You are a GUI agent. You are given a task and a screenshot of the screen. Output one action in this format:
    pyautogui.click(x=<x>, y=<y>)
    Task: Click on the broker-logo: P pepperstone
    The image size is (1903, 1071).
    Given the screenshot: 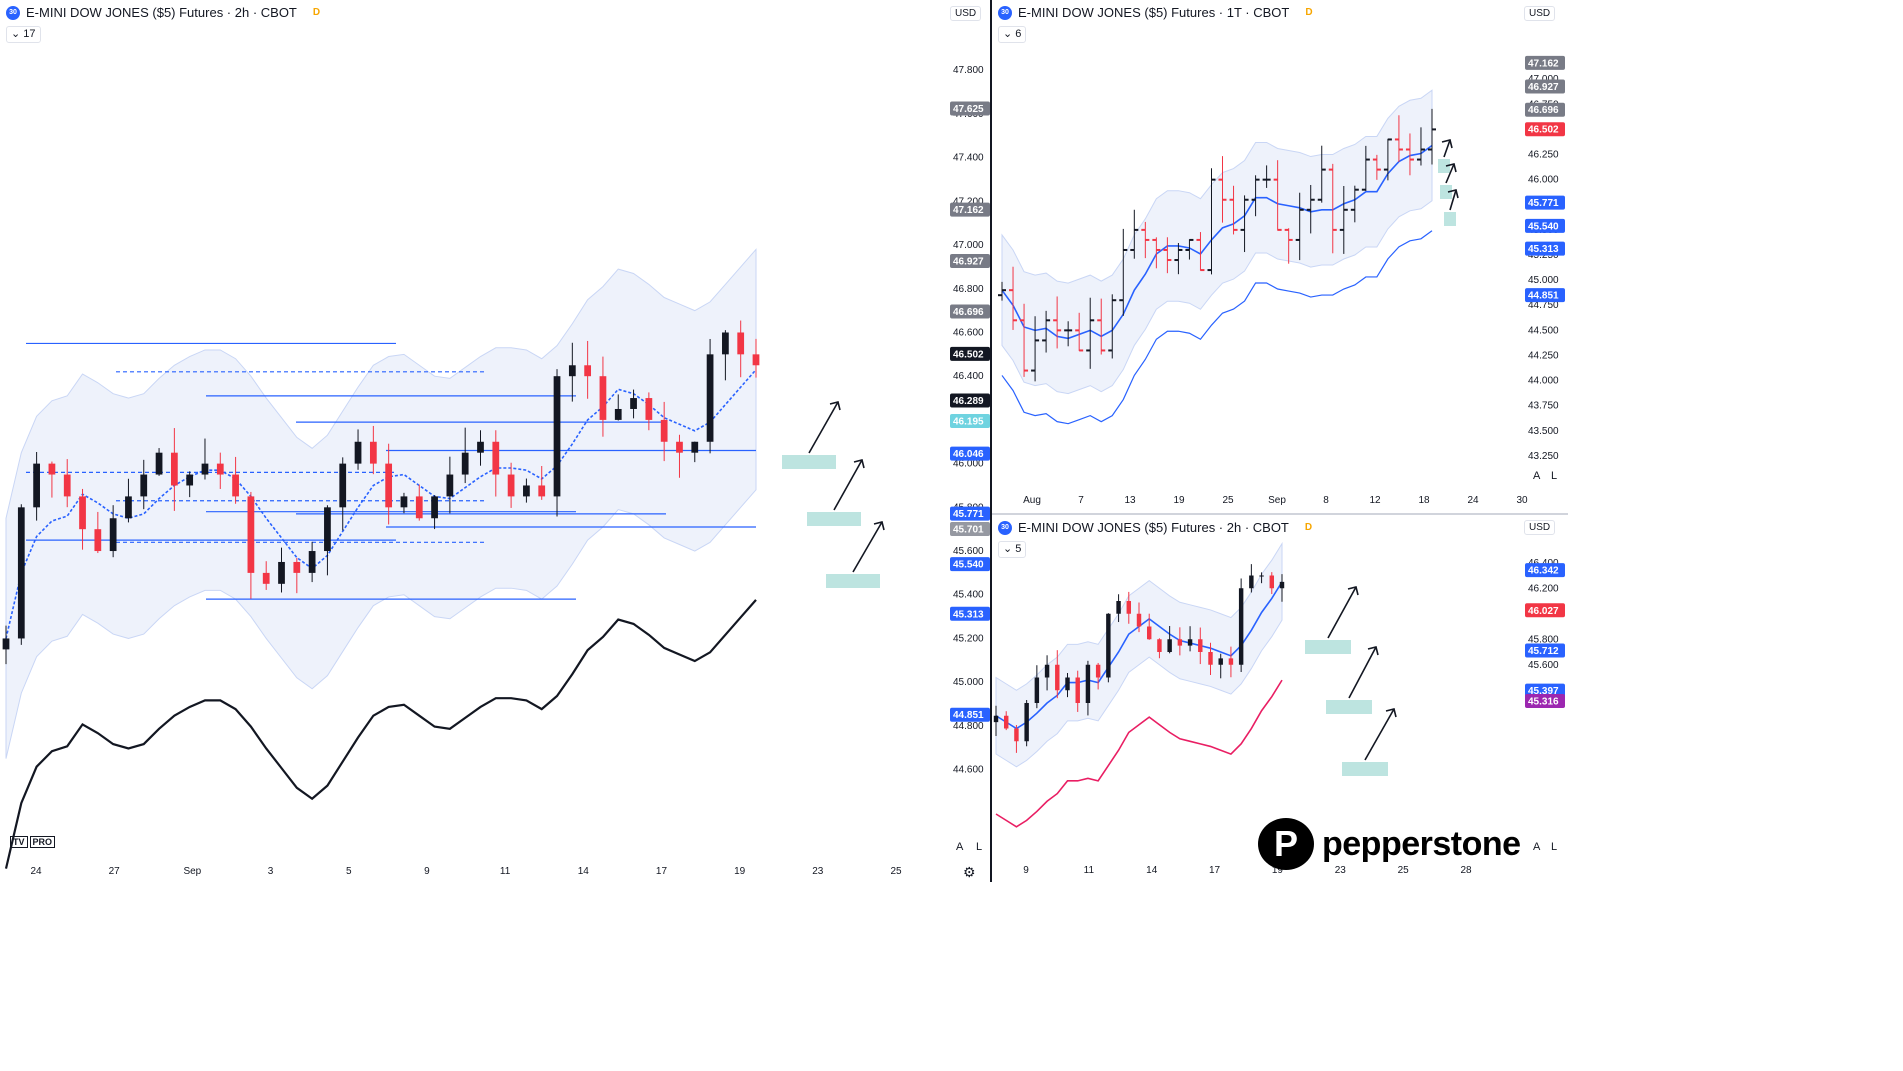 What is the action you would take?
    pyautogui.click(x=1389, y=844)
    